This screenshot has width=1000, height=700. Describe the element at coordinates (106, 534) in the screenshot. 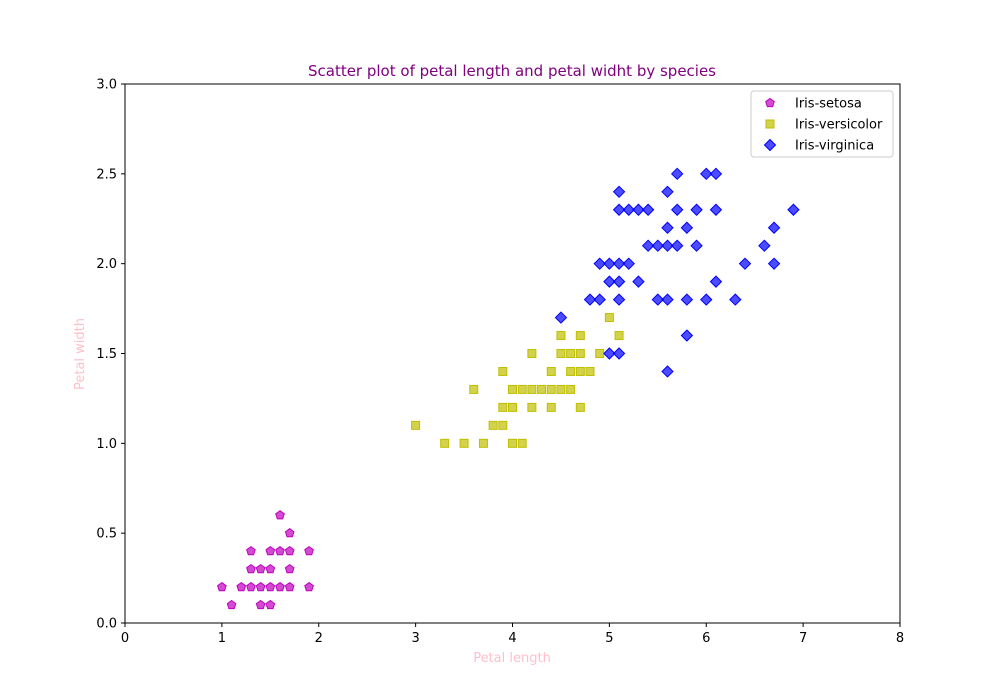

I see `y-tick-label: 0.5` at that location.